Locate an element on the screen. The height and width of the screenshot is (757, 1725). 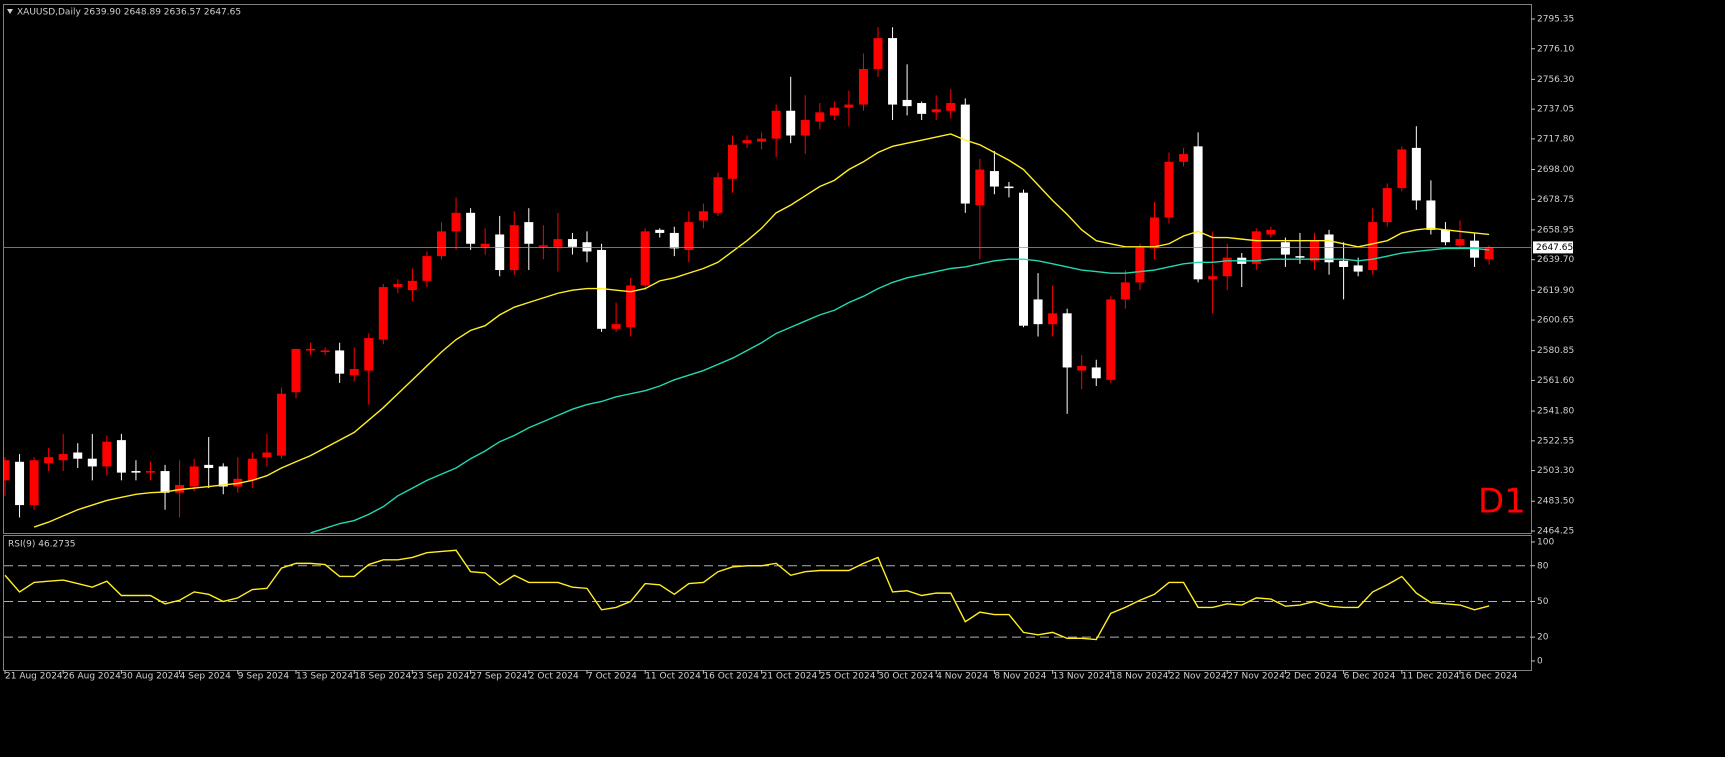
y-tick-label: 2503.30 is located at coordinates (1555, 471).